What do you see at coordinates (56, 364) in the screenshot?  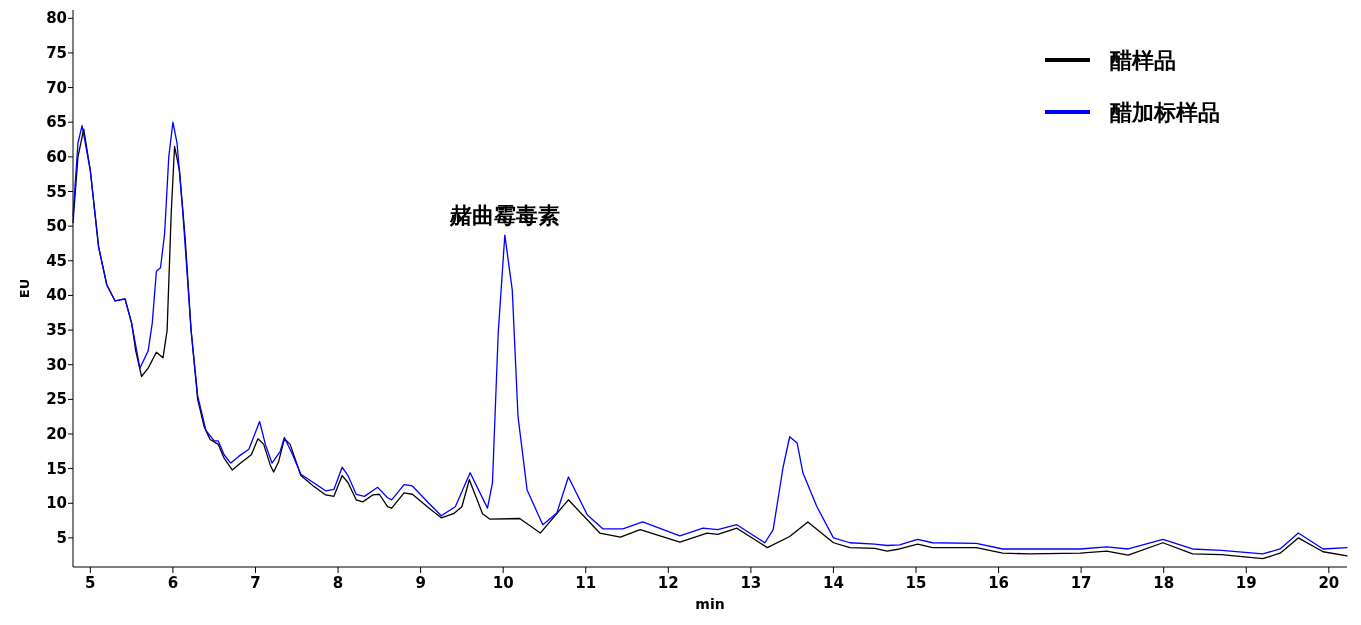 I see `y-tick-label: 30` at bounding box center [56, 364].